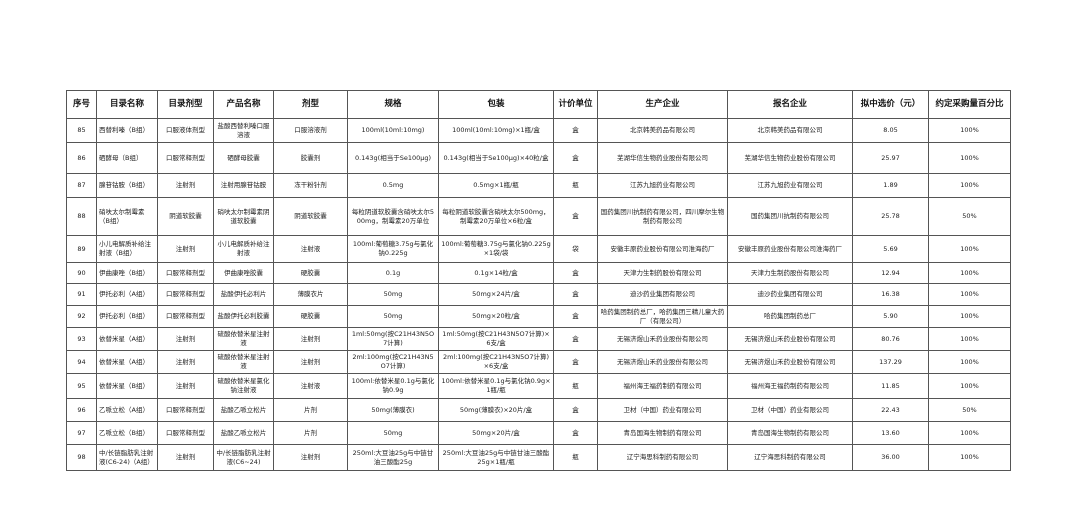 Image resolution: width=1080 pixels, height=508 pixels. I want to click on header-volume-percent: 约定采购量百分比, so click(969, 104).